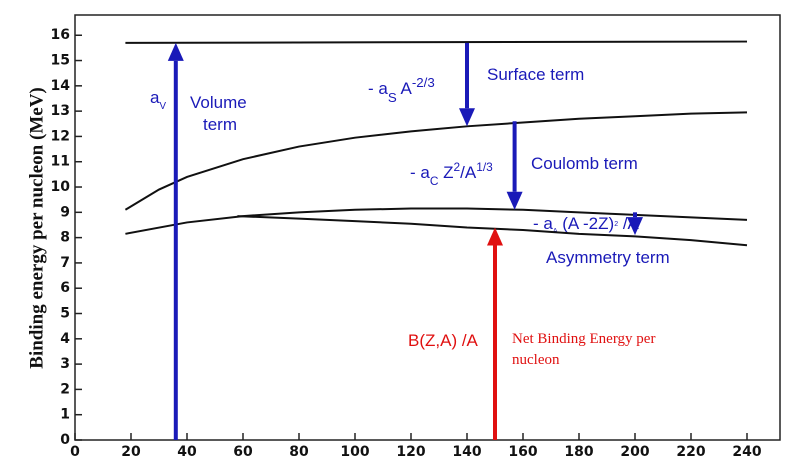 The width and height of the screenshot is (794, 471). Describe the element at coordinates (220, 124) in the screenshot. I see `volume-label: term` at that location.